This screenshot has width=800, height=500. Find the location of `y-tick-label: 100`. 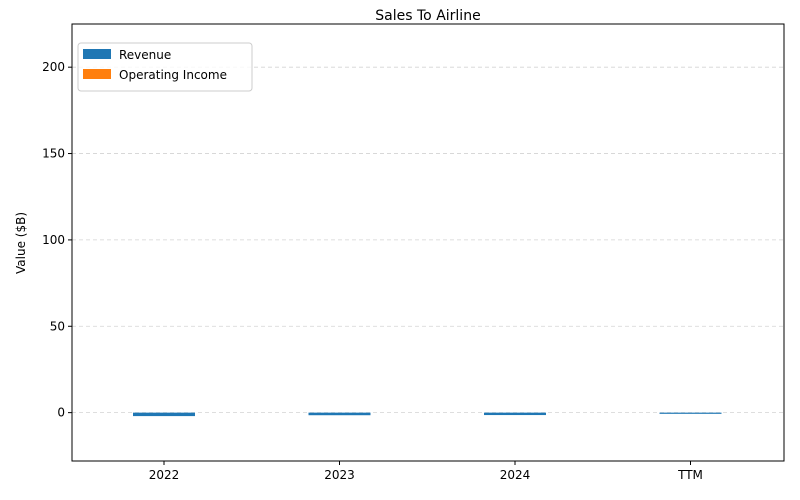

y-tick-label: 100 is located at coordinates (53, 240).